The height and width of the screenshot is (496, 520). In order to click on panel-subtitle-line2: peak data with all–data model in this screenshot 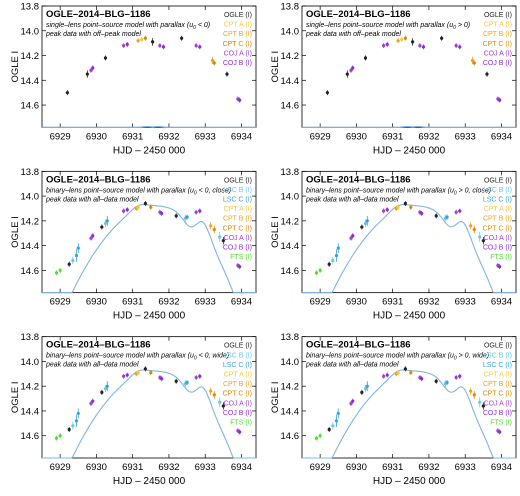, I will do `click(352, 365)`.